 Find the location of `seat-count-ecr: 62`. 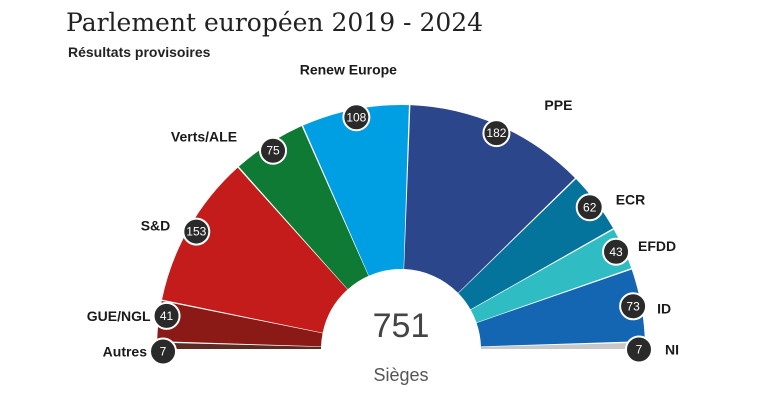

seat-count-ecr: 62 is located at coordinates (590, 207).